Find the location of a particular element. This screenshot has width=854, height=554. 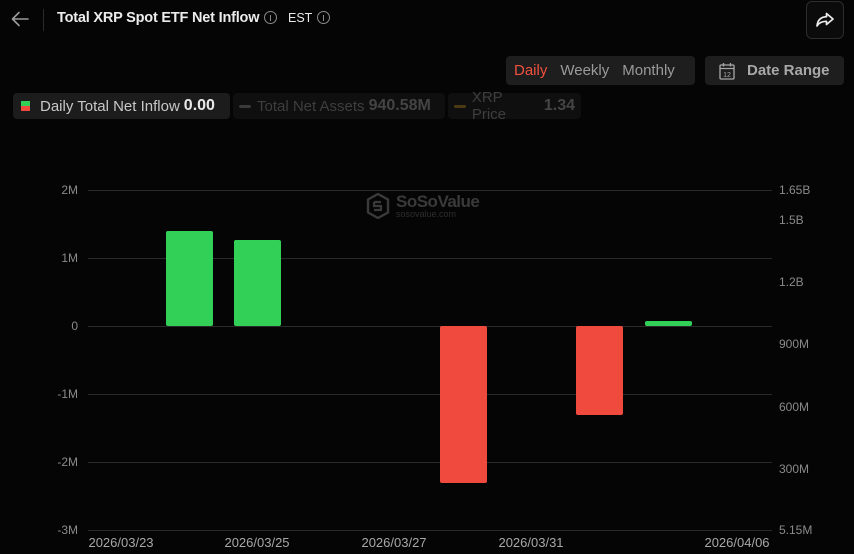

y-left-tick: -3M is located at coordinates (67, 530).